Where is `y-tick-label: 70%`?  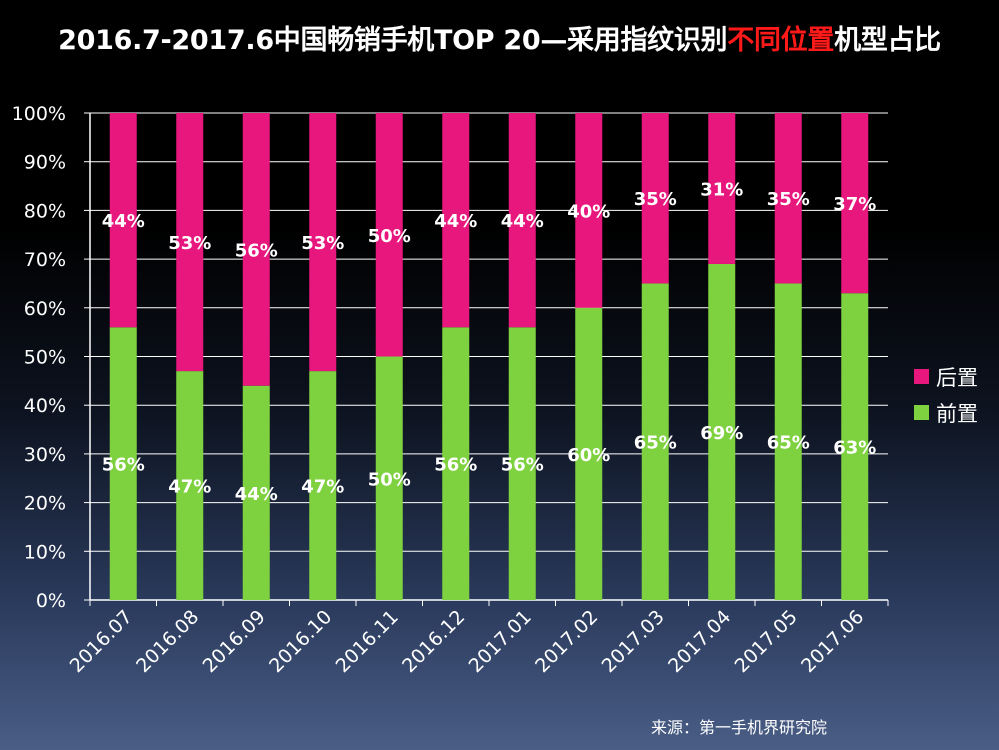
y-tick-label: 70% is located at coordinates (45, 260).